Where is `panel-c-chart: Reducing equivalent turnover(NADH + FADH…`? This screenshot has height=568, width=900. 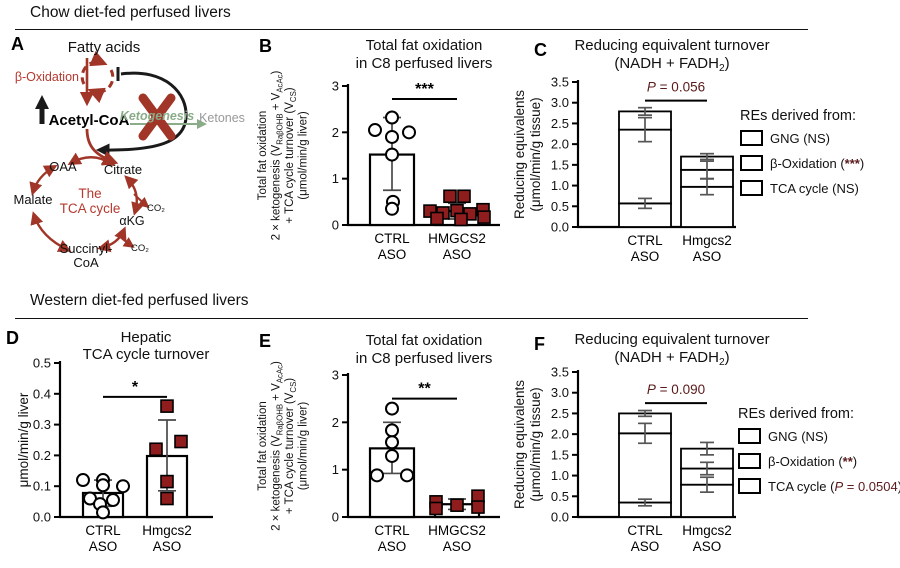
panel-c-chart: Reducing equivalent turnover(NADH + FADH… is located at coordinates (641, 150).